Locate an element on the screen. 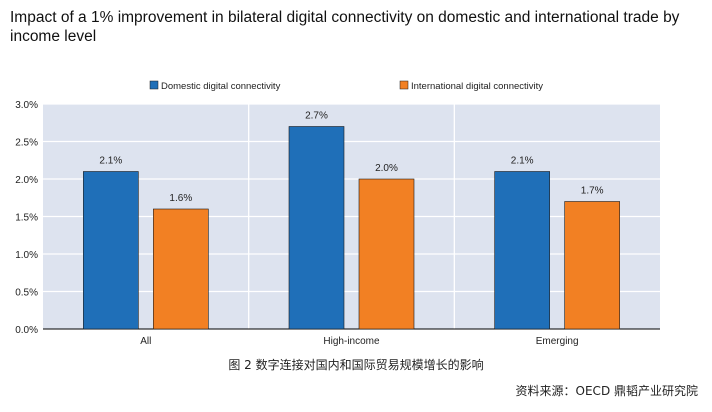 This screenshot has width=712, height=412. x-tick-label: All is located at coordinates (145, 341).